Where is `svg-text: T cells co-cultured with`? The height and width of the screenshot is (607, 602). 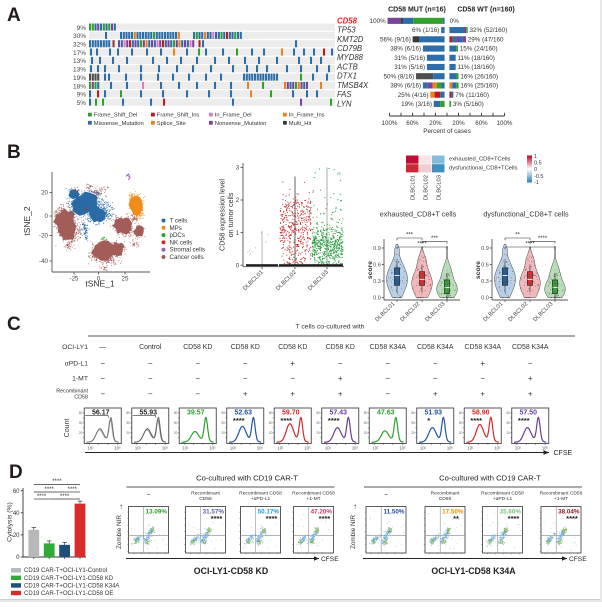
svg-text: T cells co-cultured with is located at coordinates (329, 327).